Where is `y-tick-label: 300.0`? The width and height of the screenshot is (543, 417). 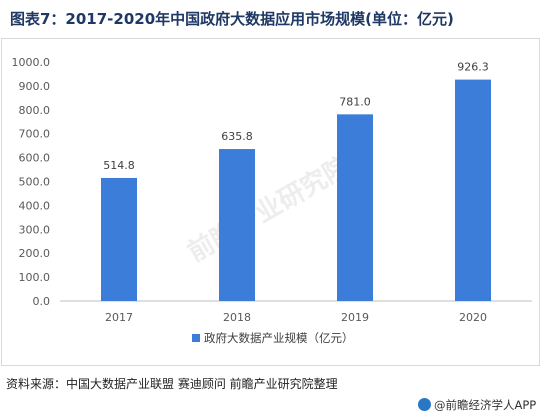 y-tick-label: 300.0 is located at coordinates (35, 229).